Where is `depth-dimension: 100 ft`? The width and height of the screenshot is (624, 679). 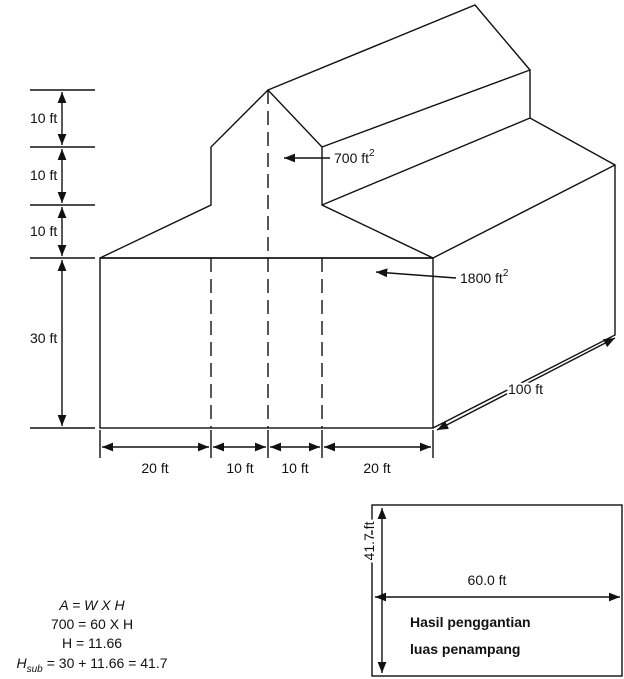 depth-dimension: 100 ft is located at coordinates (526, 384).